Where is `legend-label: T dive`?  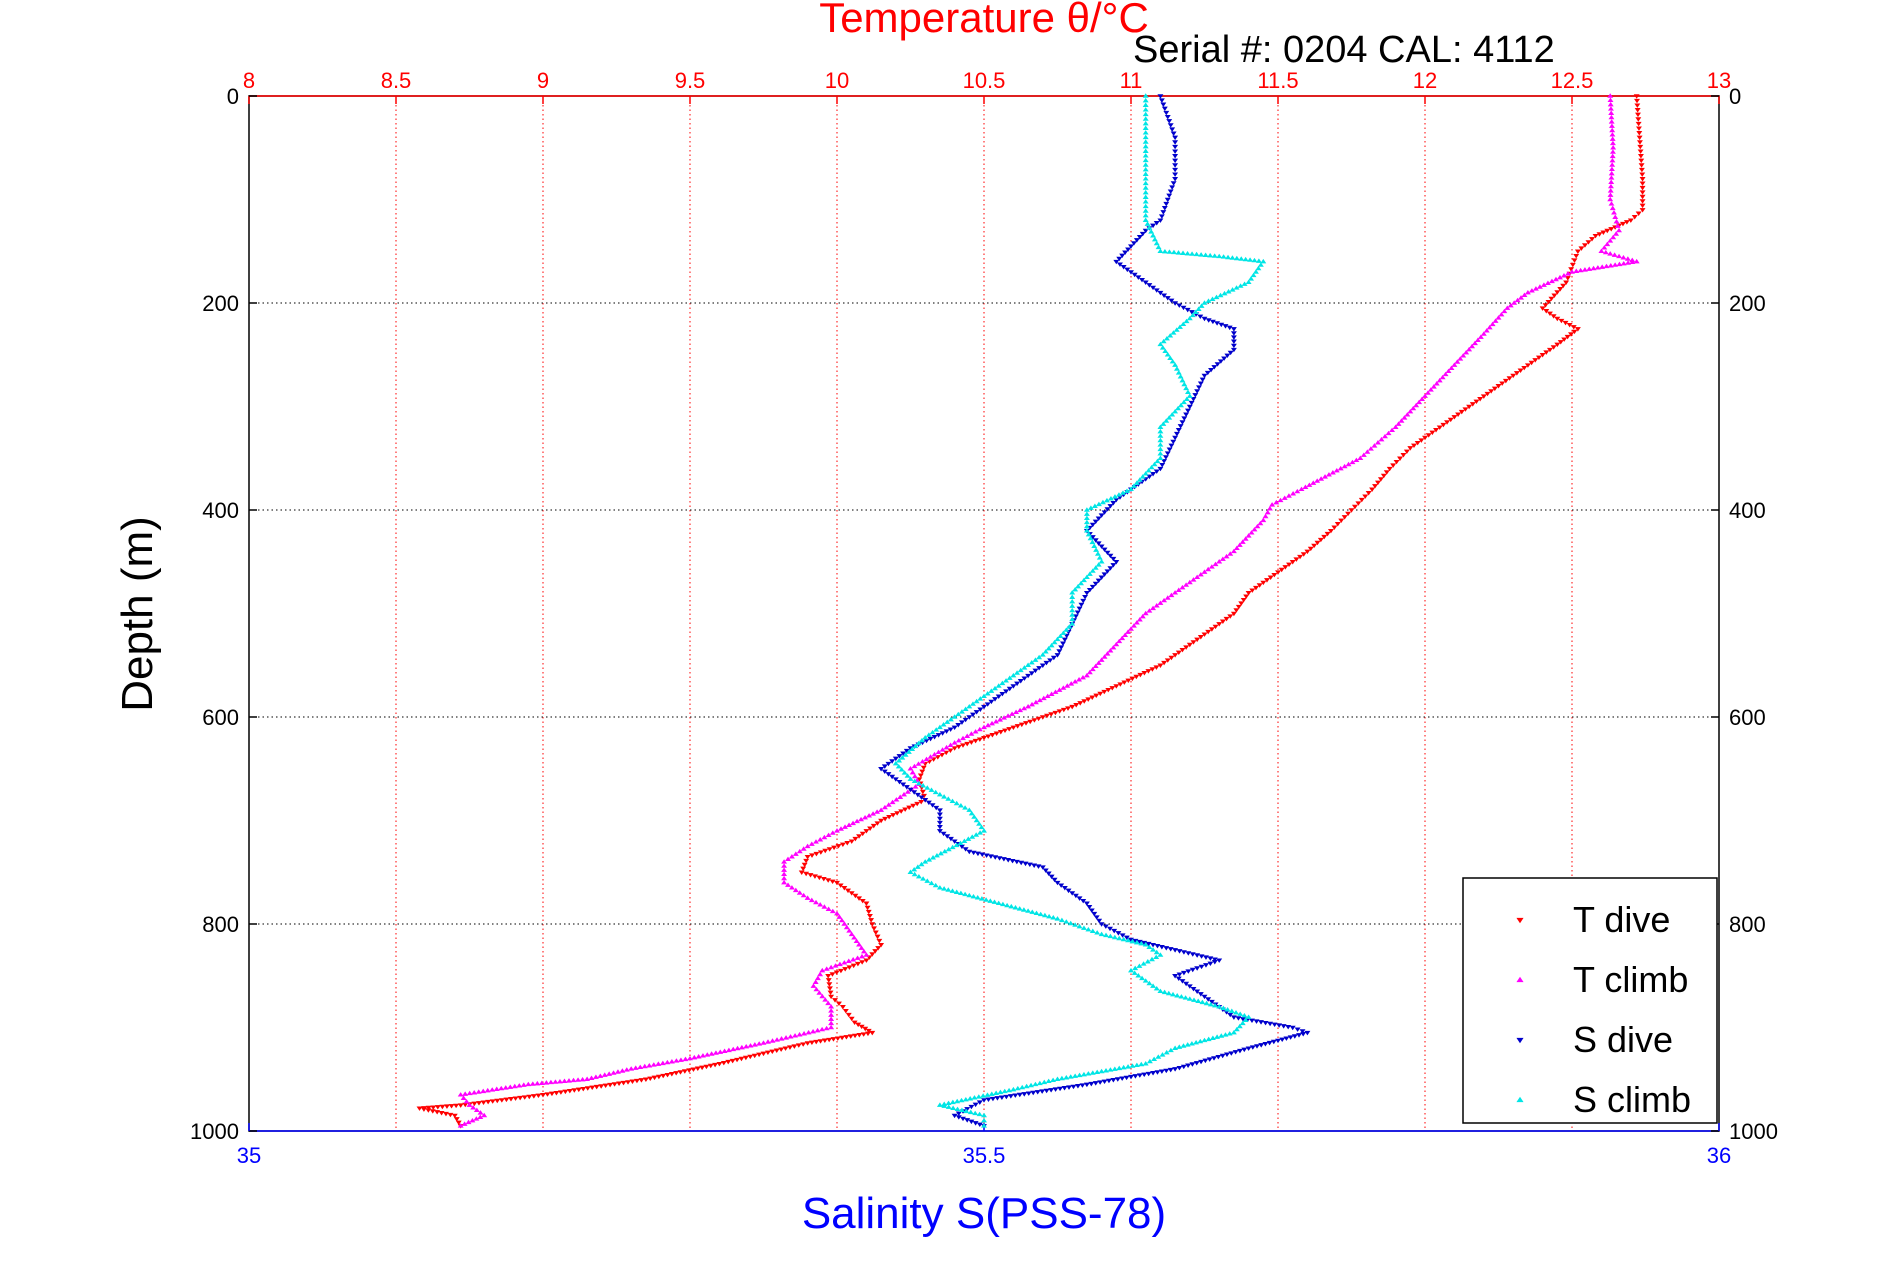
legend-label: T dive is located at coordinates (1621, 919).